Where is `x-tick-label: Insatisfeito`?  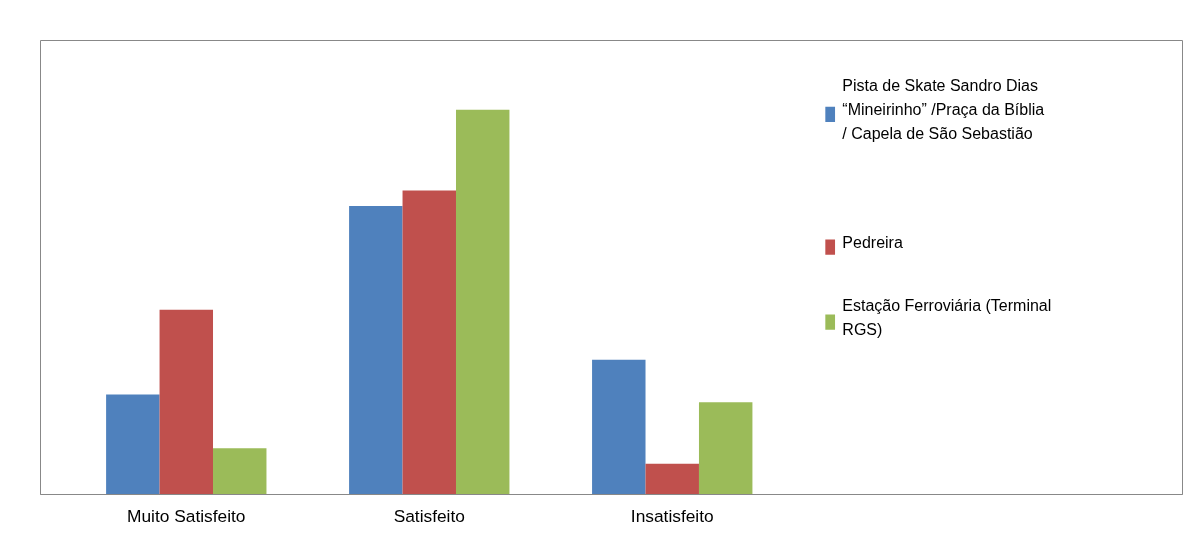 x-tick-label: Insatisfeito is located at coordinates (672, 515).